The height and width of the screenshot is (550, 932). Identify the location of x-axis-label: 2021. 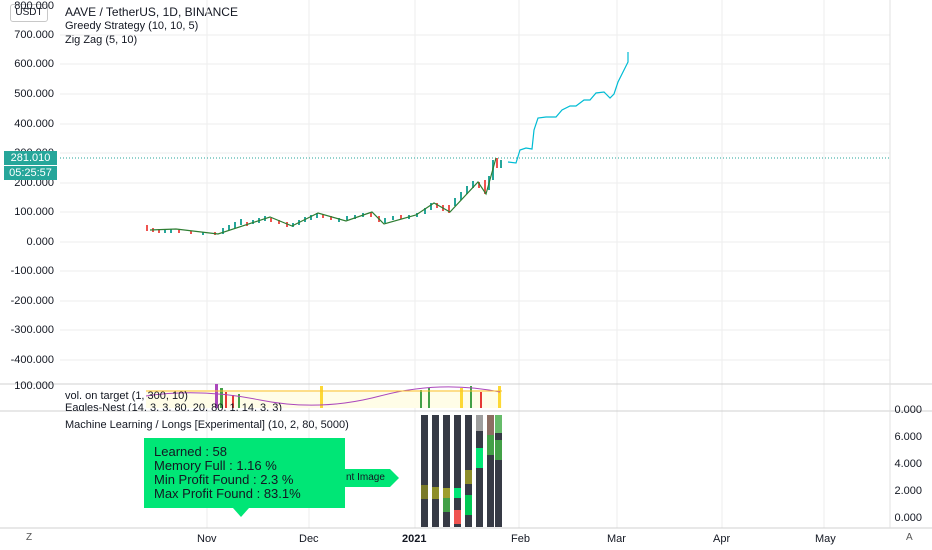
(414, 539).